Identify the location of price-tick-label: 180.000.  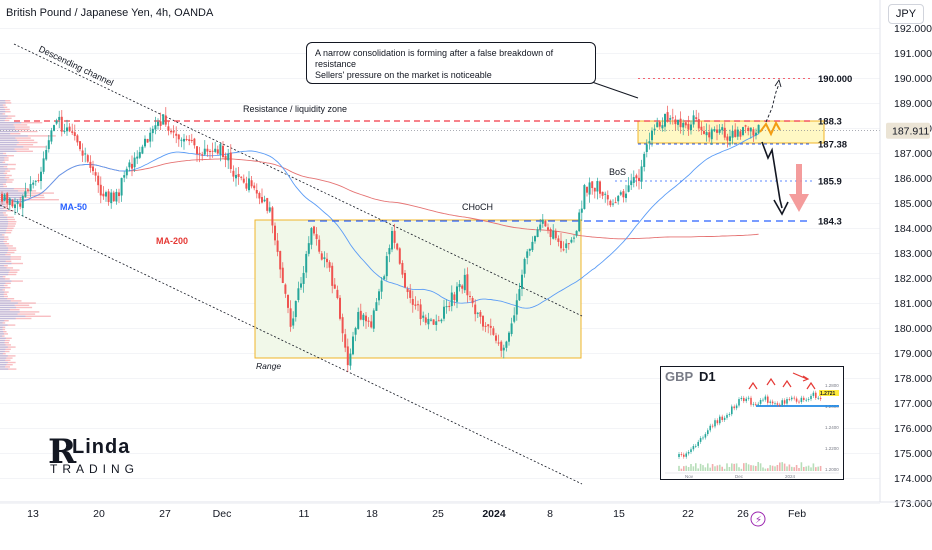
(913, 329).